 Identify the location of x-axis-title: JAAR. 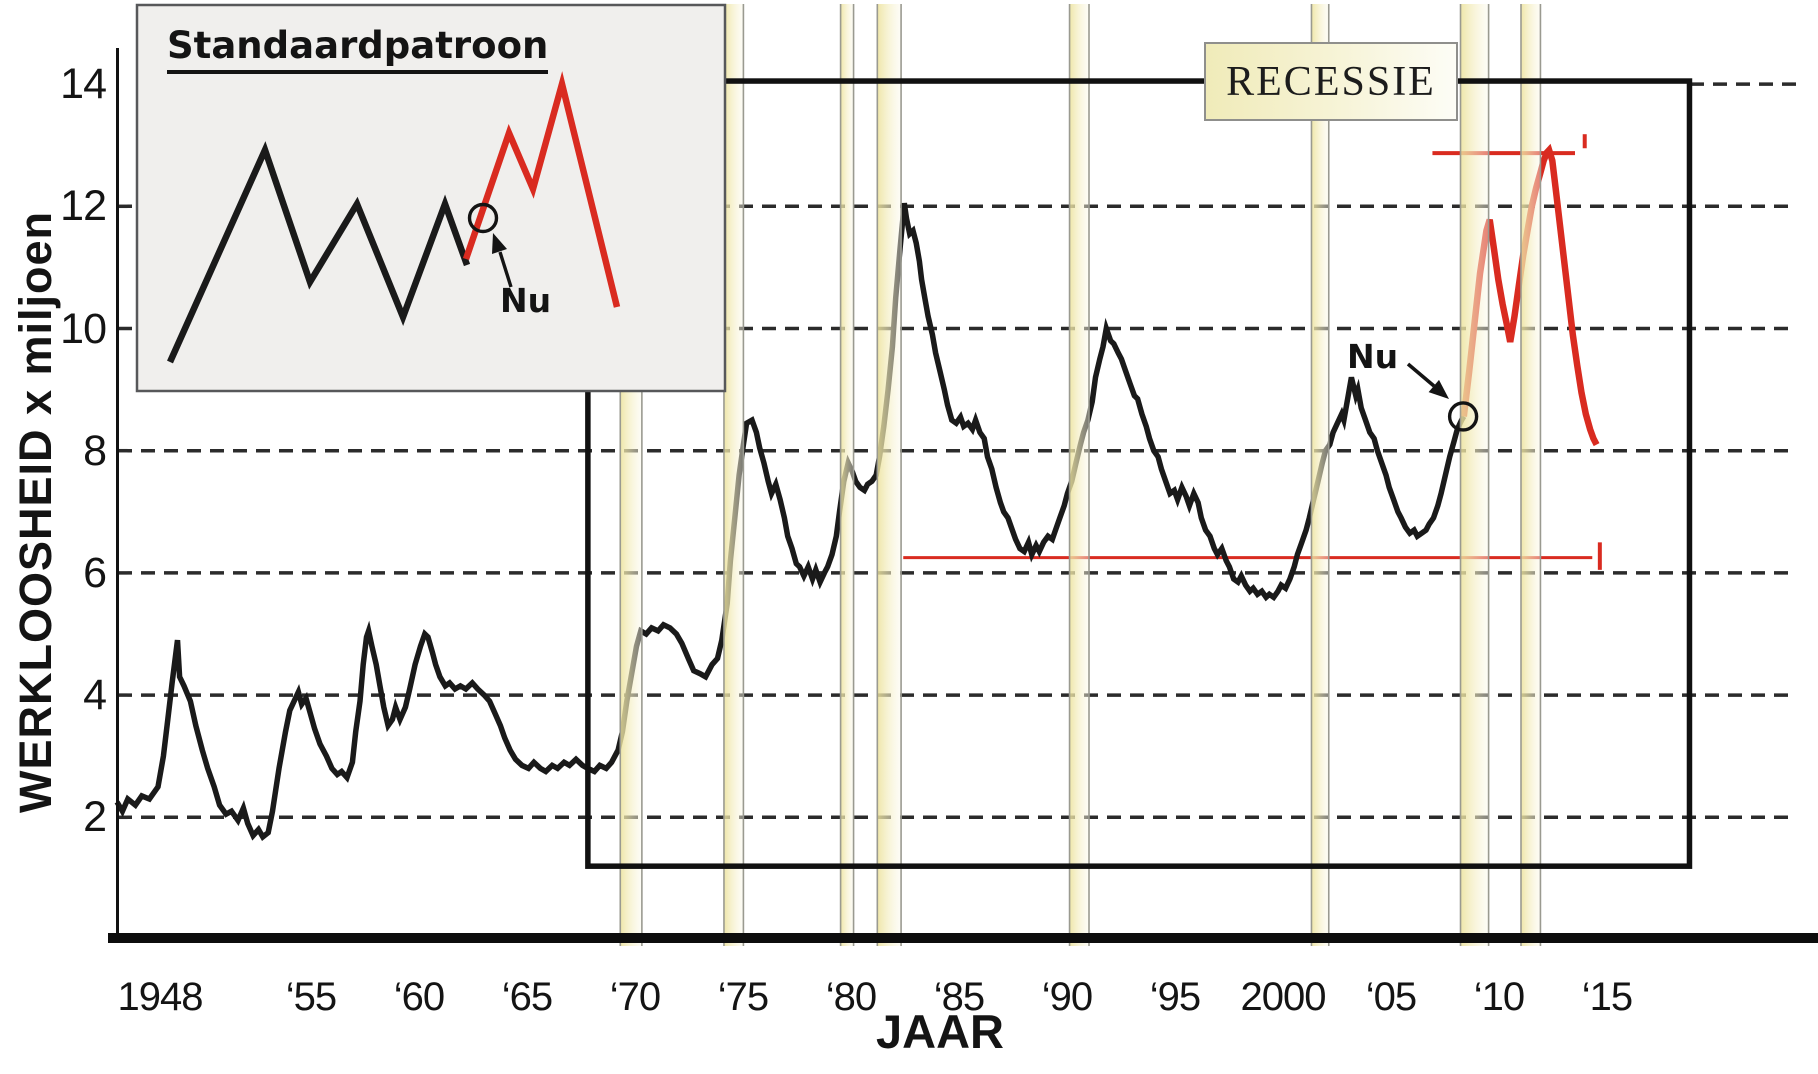
(940, 1031).